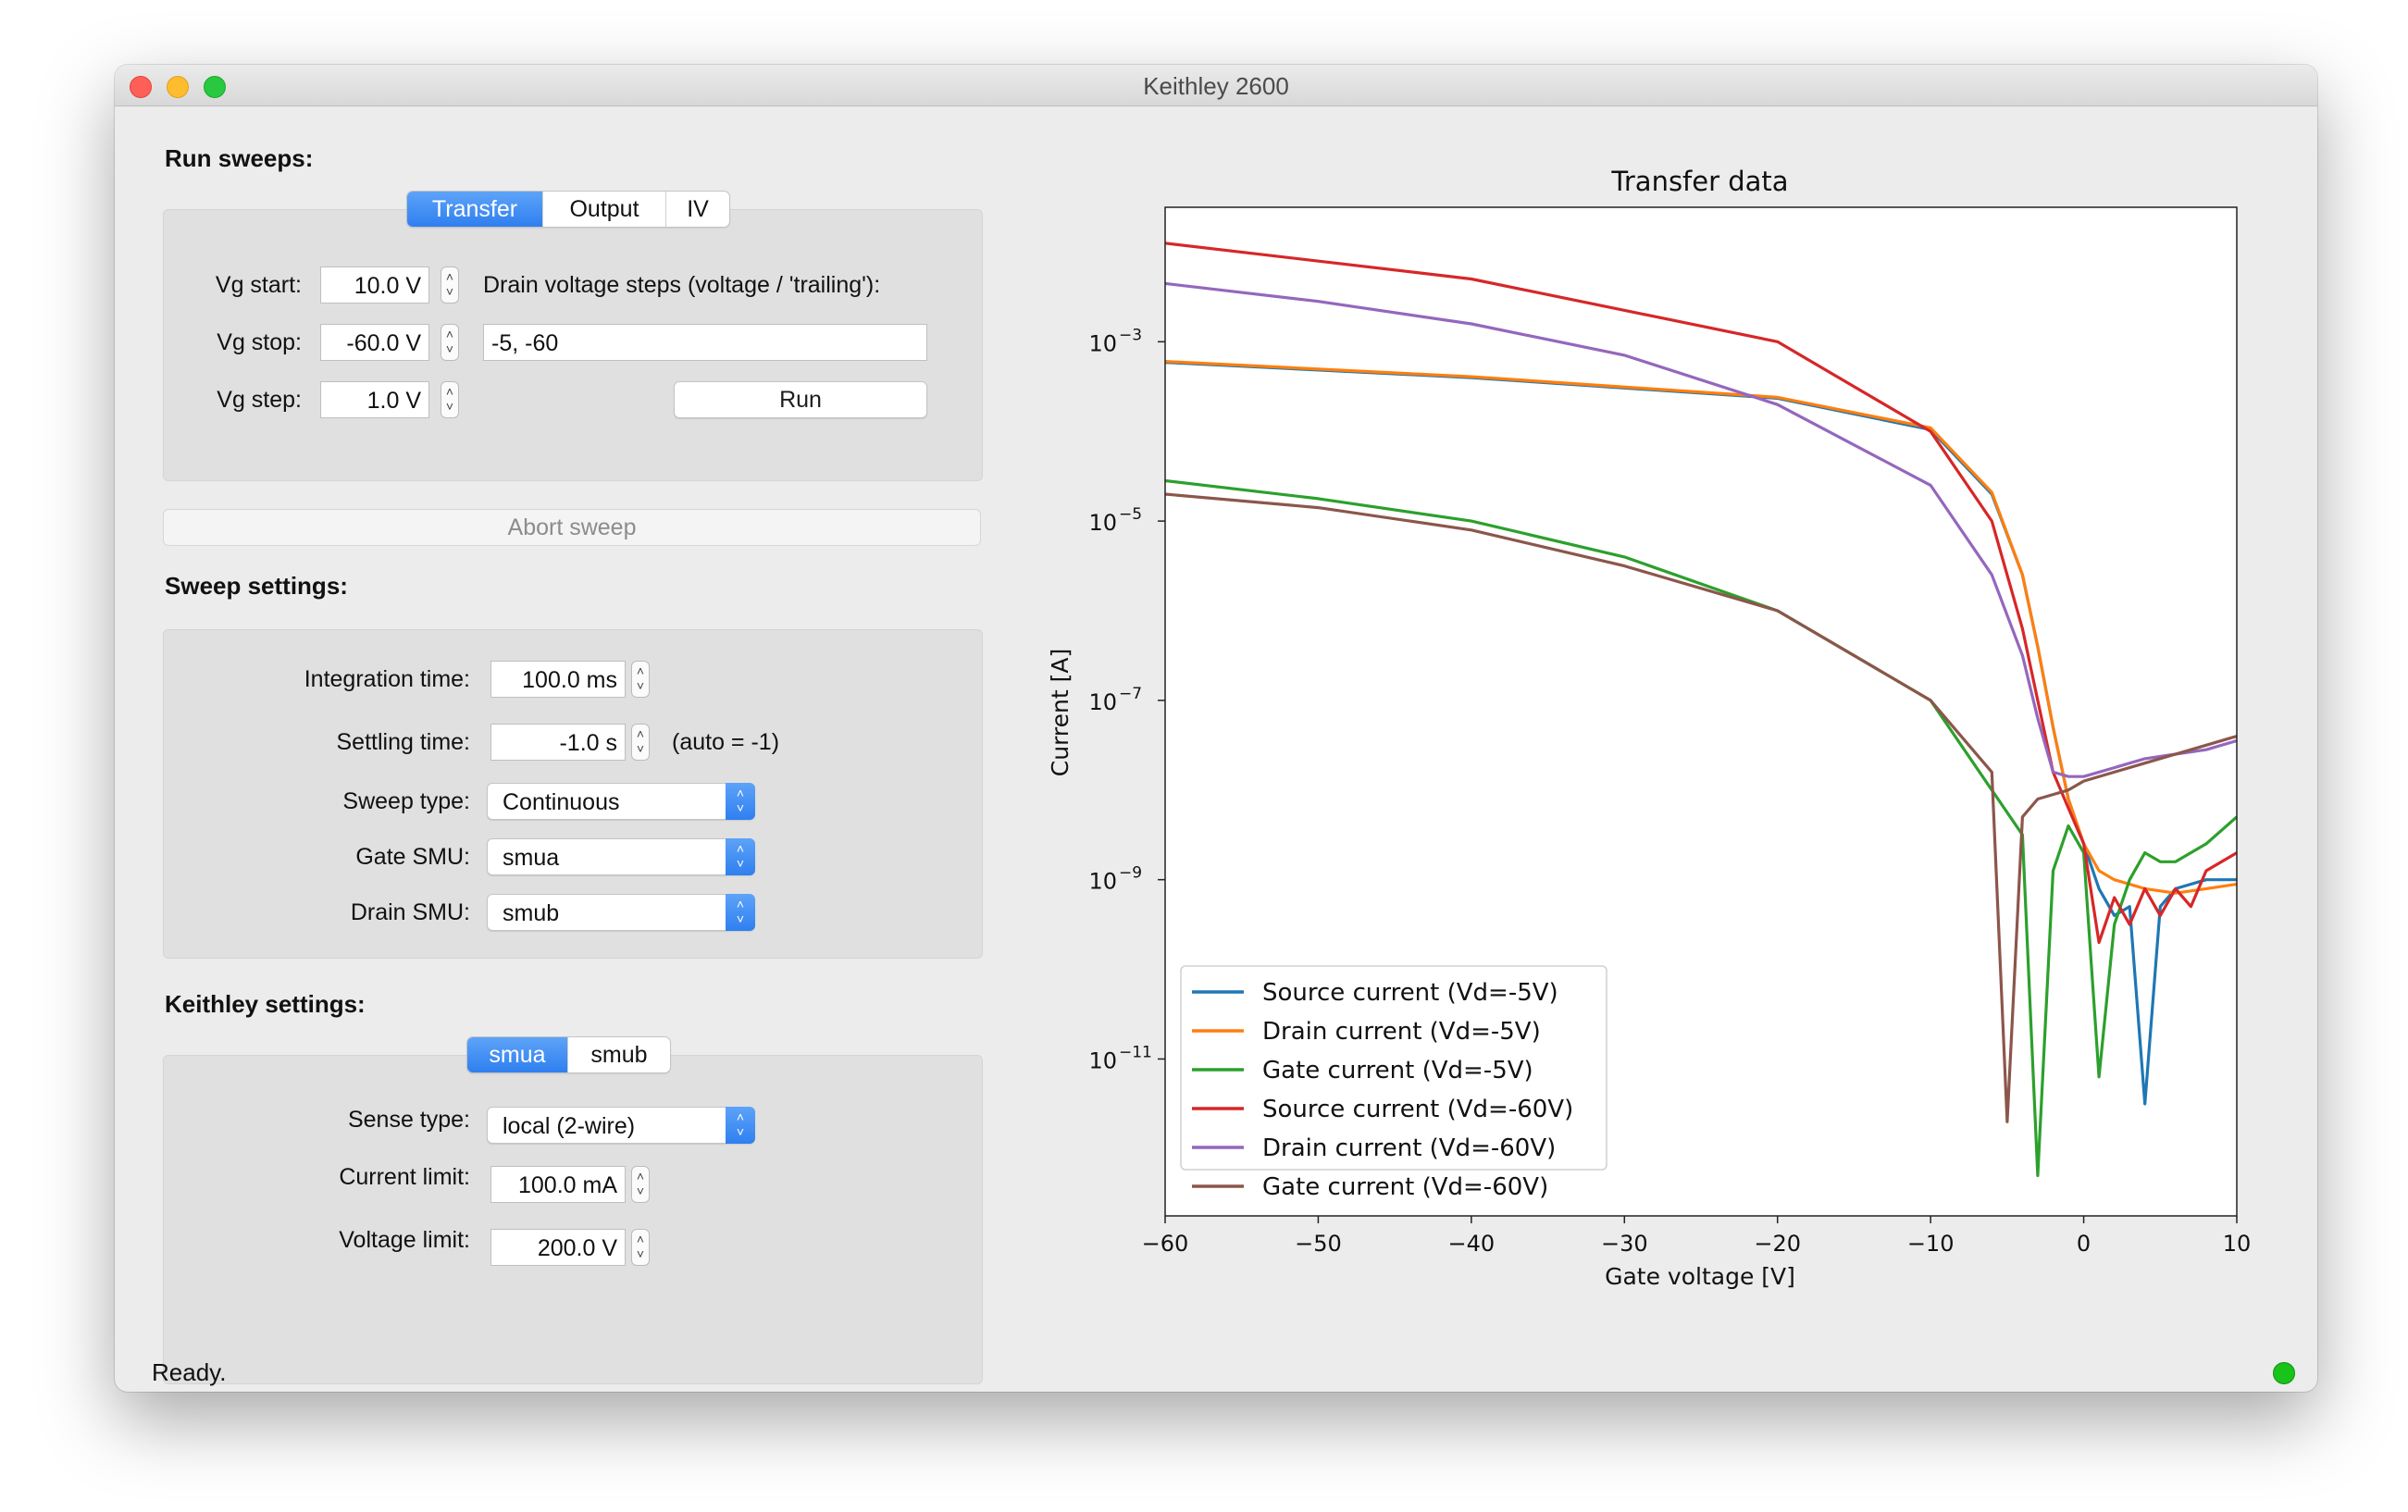  Describe the element at coordinates (1318, 1244) in the screenshot. I see `x-tick-label: −50` at that location.